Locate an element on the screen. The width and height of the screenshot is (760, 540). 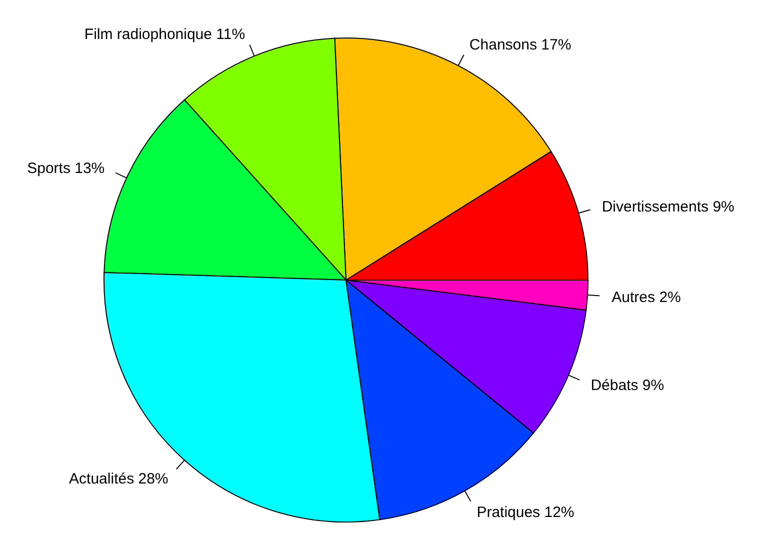
slice-label: Autres 2% is located at coordinates (646, 297).